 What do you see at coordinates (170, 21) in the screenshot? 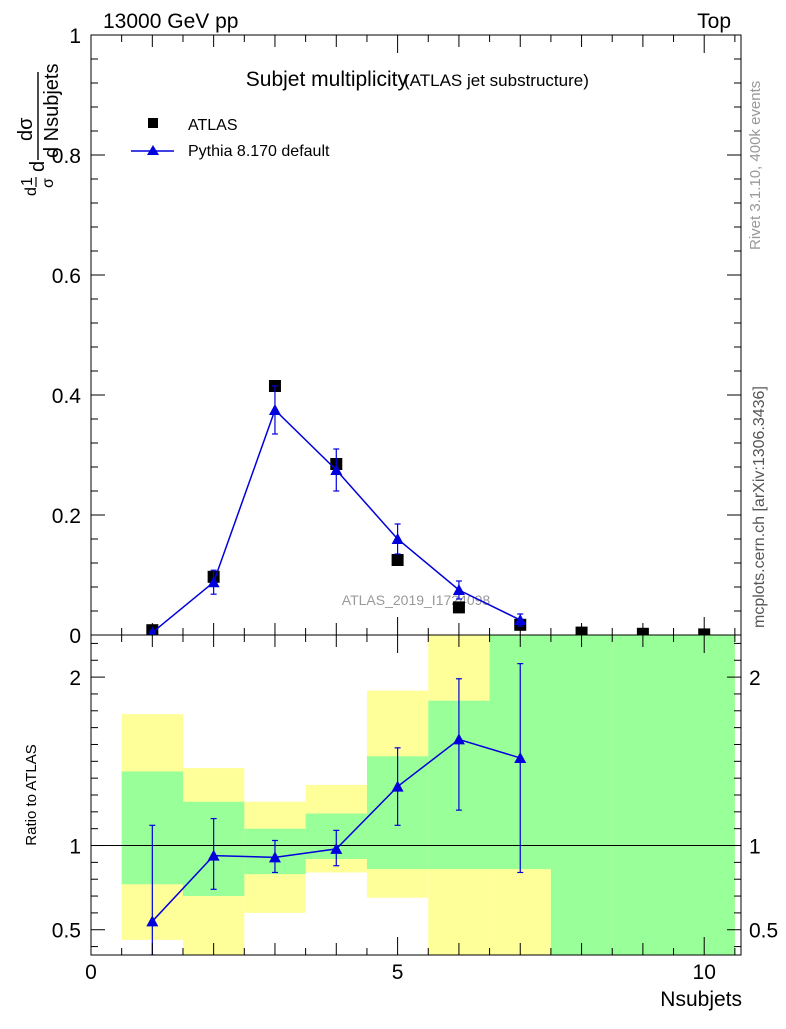
I see `energy-label: 13000 GeV pp` at bounding box center [170, 21].